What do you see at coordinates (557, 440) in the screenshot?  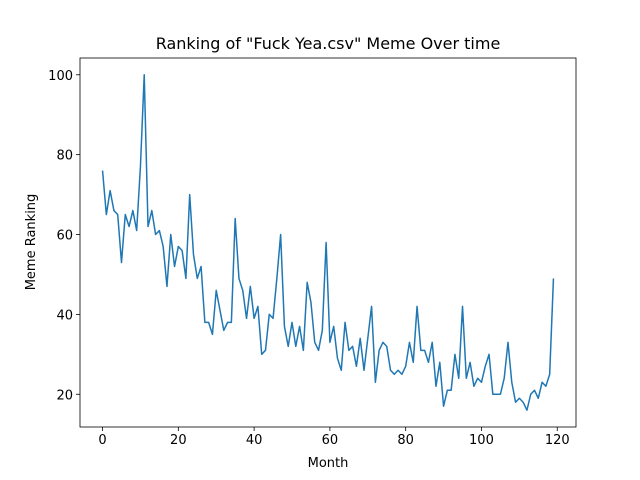 I see `x-tick-label: 120` at bounding box center [557, 440].